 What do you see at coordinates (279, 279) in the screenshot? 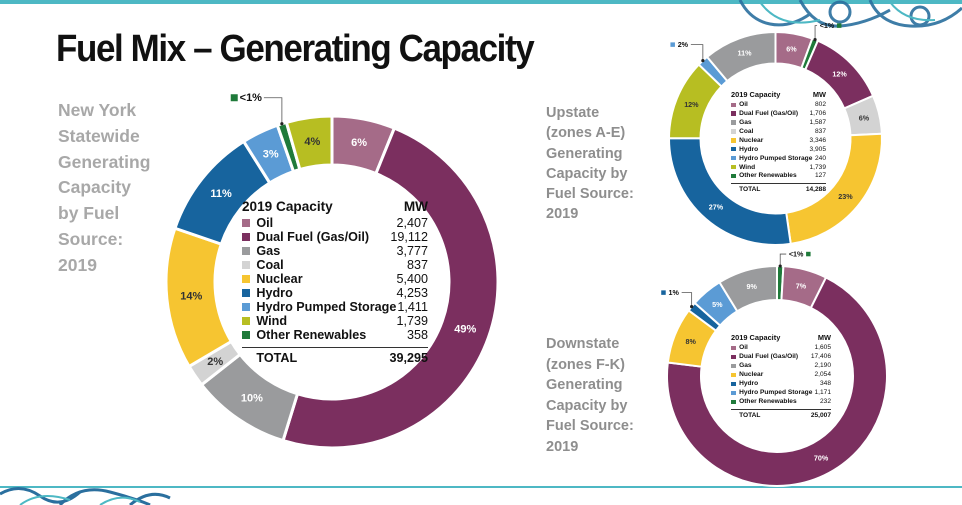
I see `statewide-legend-text-nuclear: Nuclear` at bounding box center [279, 279].